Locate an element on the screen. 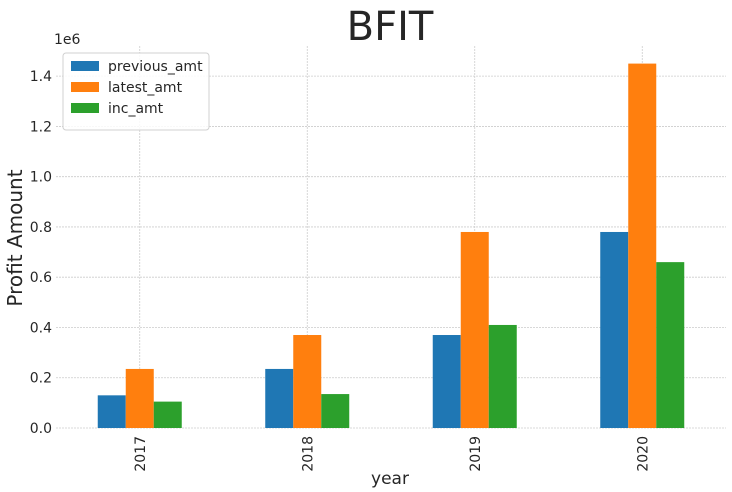  y-tick-label: 0.6 is located at coordinates (41, 278).